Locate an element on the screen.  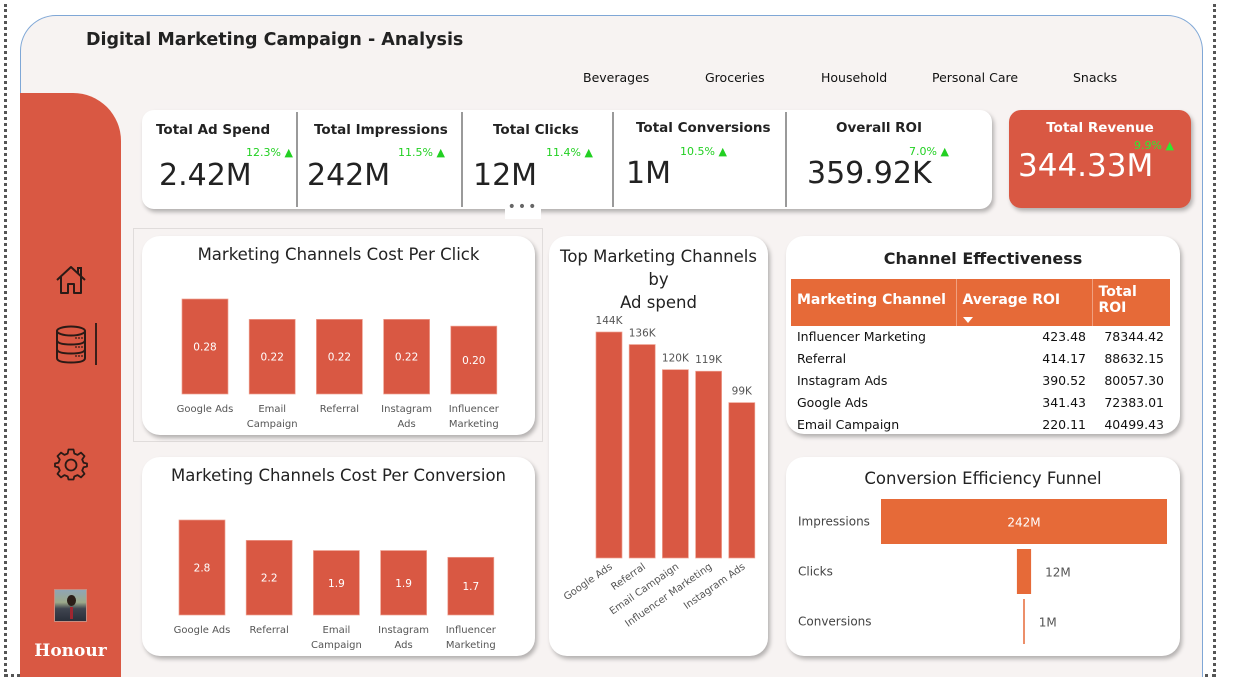
user-name: Honour is located at coordinates (70, 651).